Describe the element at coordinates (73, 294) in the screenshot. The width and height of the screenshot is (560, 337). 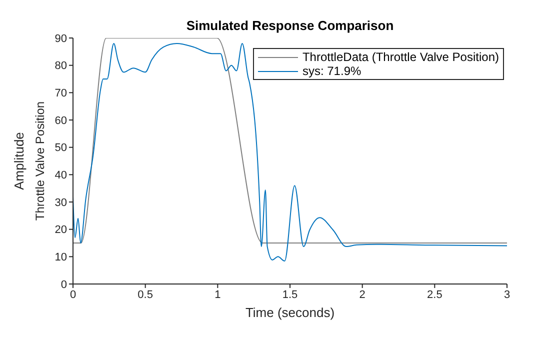
I see `x-tick-label: 0` at that location.